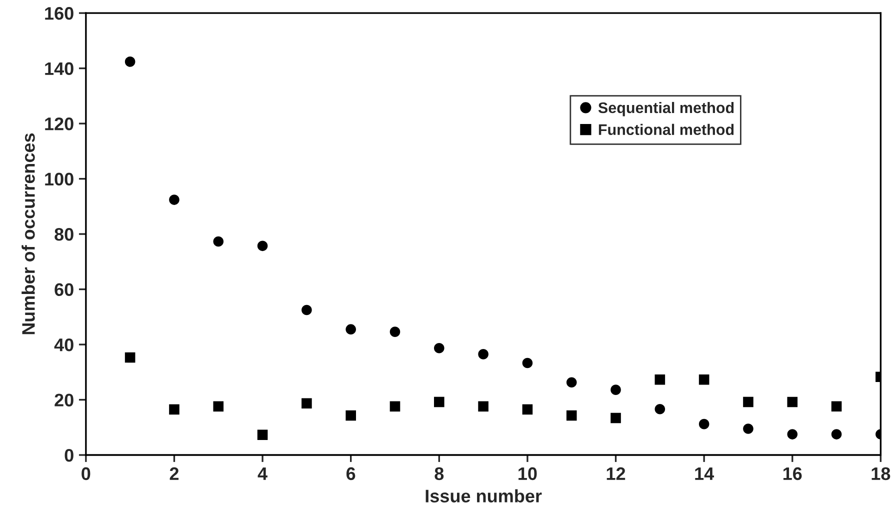 The image size is (895, 523). I want to click on y-tick-label: 140, so click(59, 69).